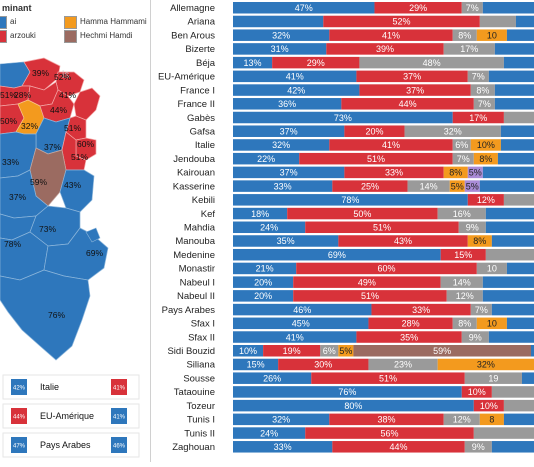  What do you see at coordinates (486, 365) in the screenshot?
I see `data-label: 32%` at bounding box center [486, 365].